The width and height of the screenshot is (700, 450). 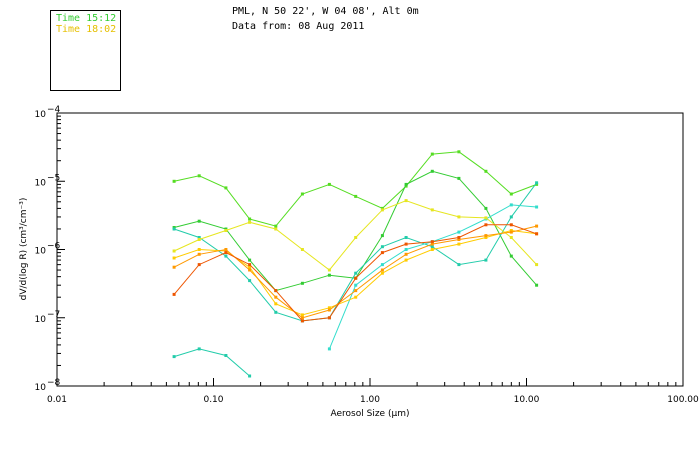 What do you see at coordinates (213, 400) in the screenshot?
I see `x-tick-label: 0.10` at bounding box center [213, 400].